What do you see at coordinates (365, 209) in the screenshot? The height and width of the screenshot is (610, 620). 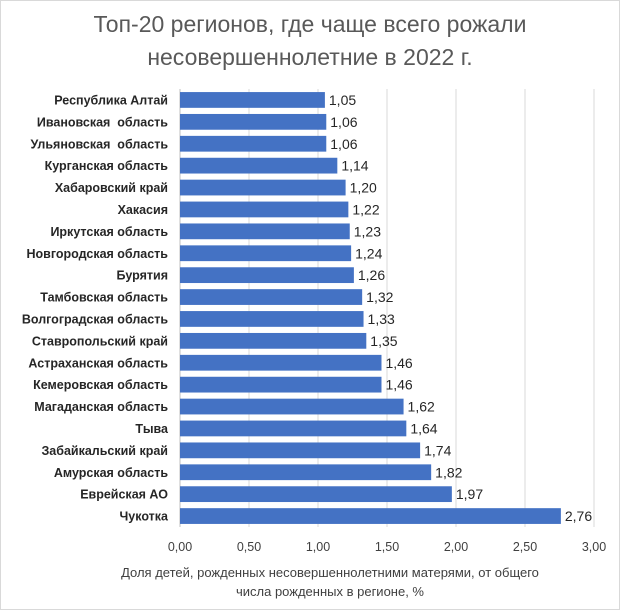 I see `data-label: 1,22` at bounding box center [365, 209].